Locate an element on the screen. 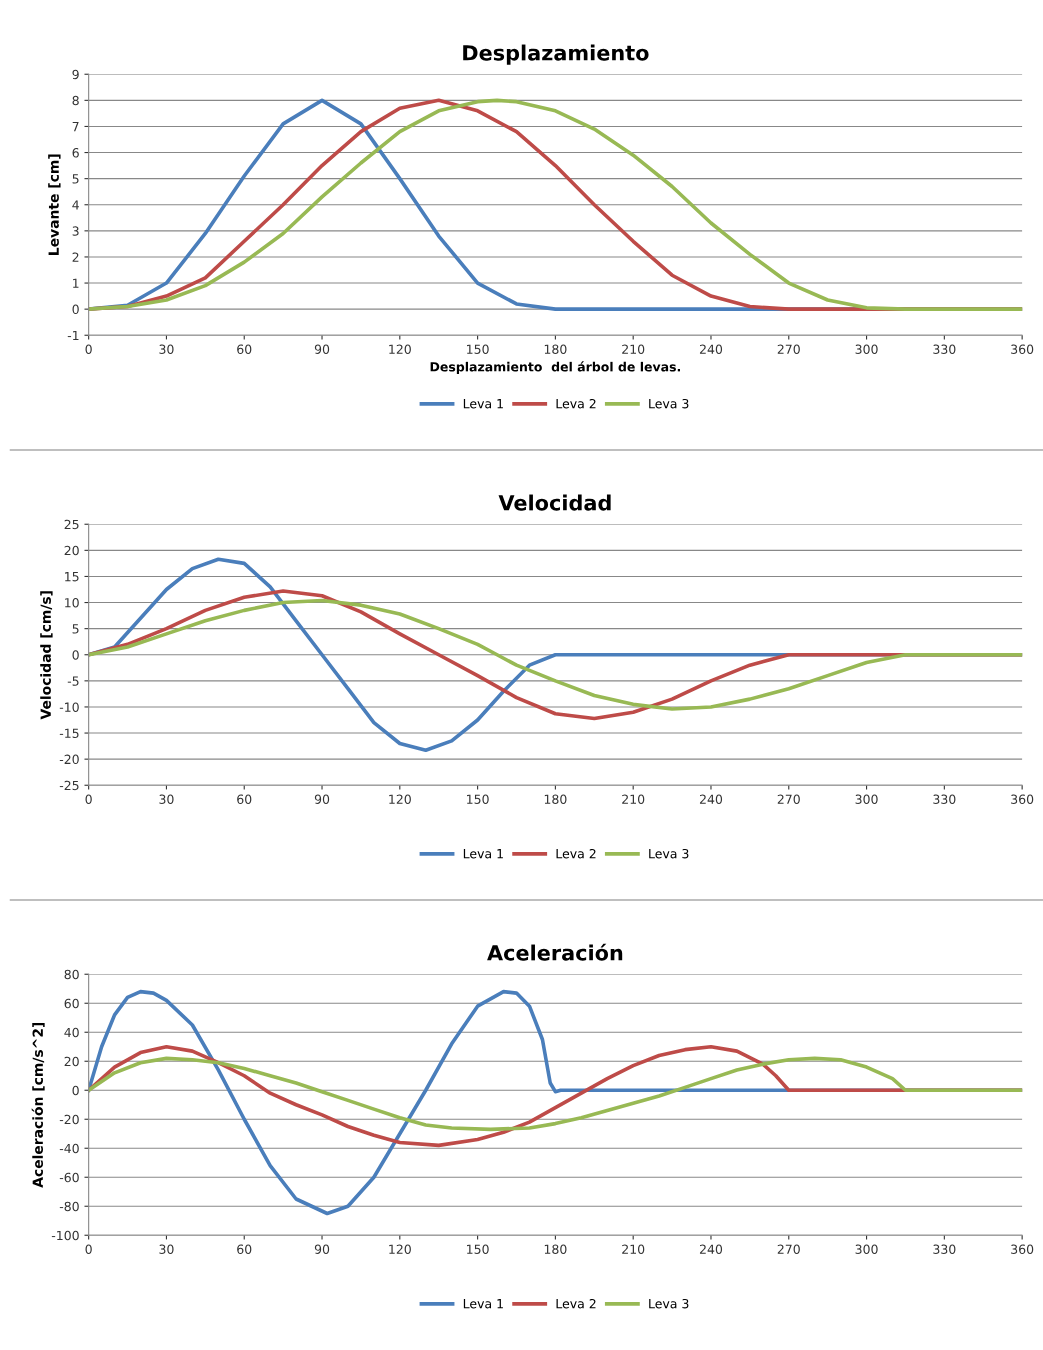  y-axis-title: Aceleración [cm/s^2] is located at coordinates (38, 1105).